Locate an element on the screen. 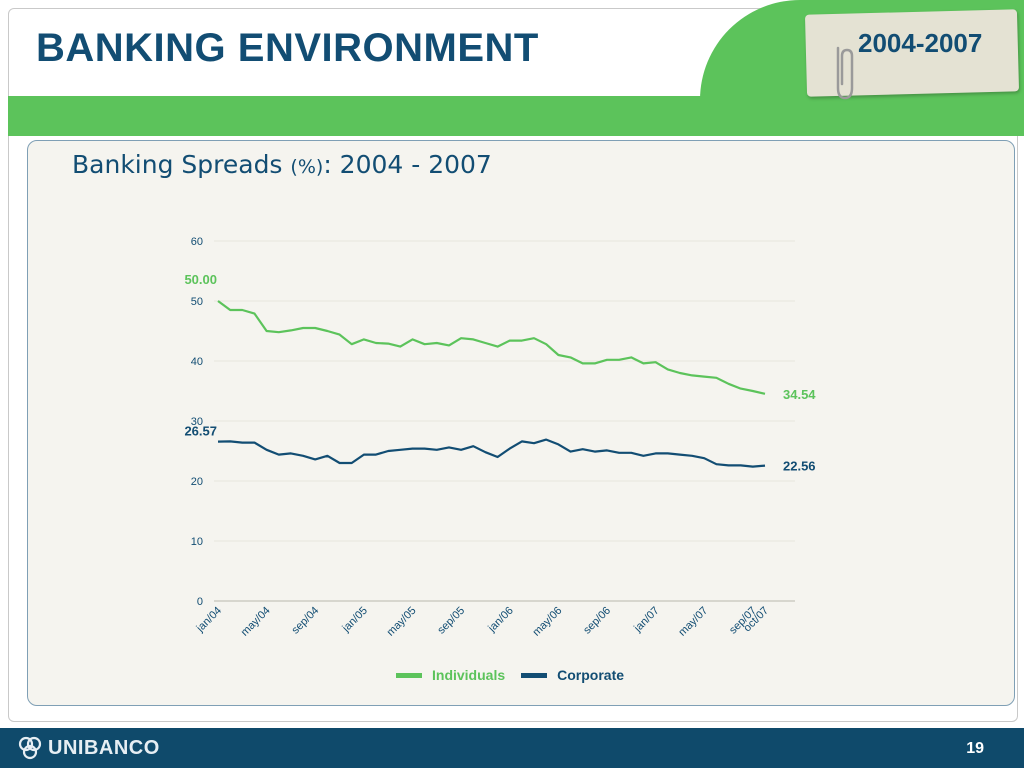  chart-legend: Individuals Corporate is located at coordinates (518, 675).